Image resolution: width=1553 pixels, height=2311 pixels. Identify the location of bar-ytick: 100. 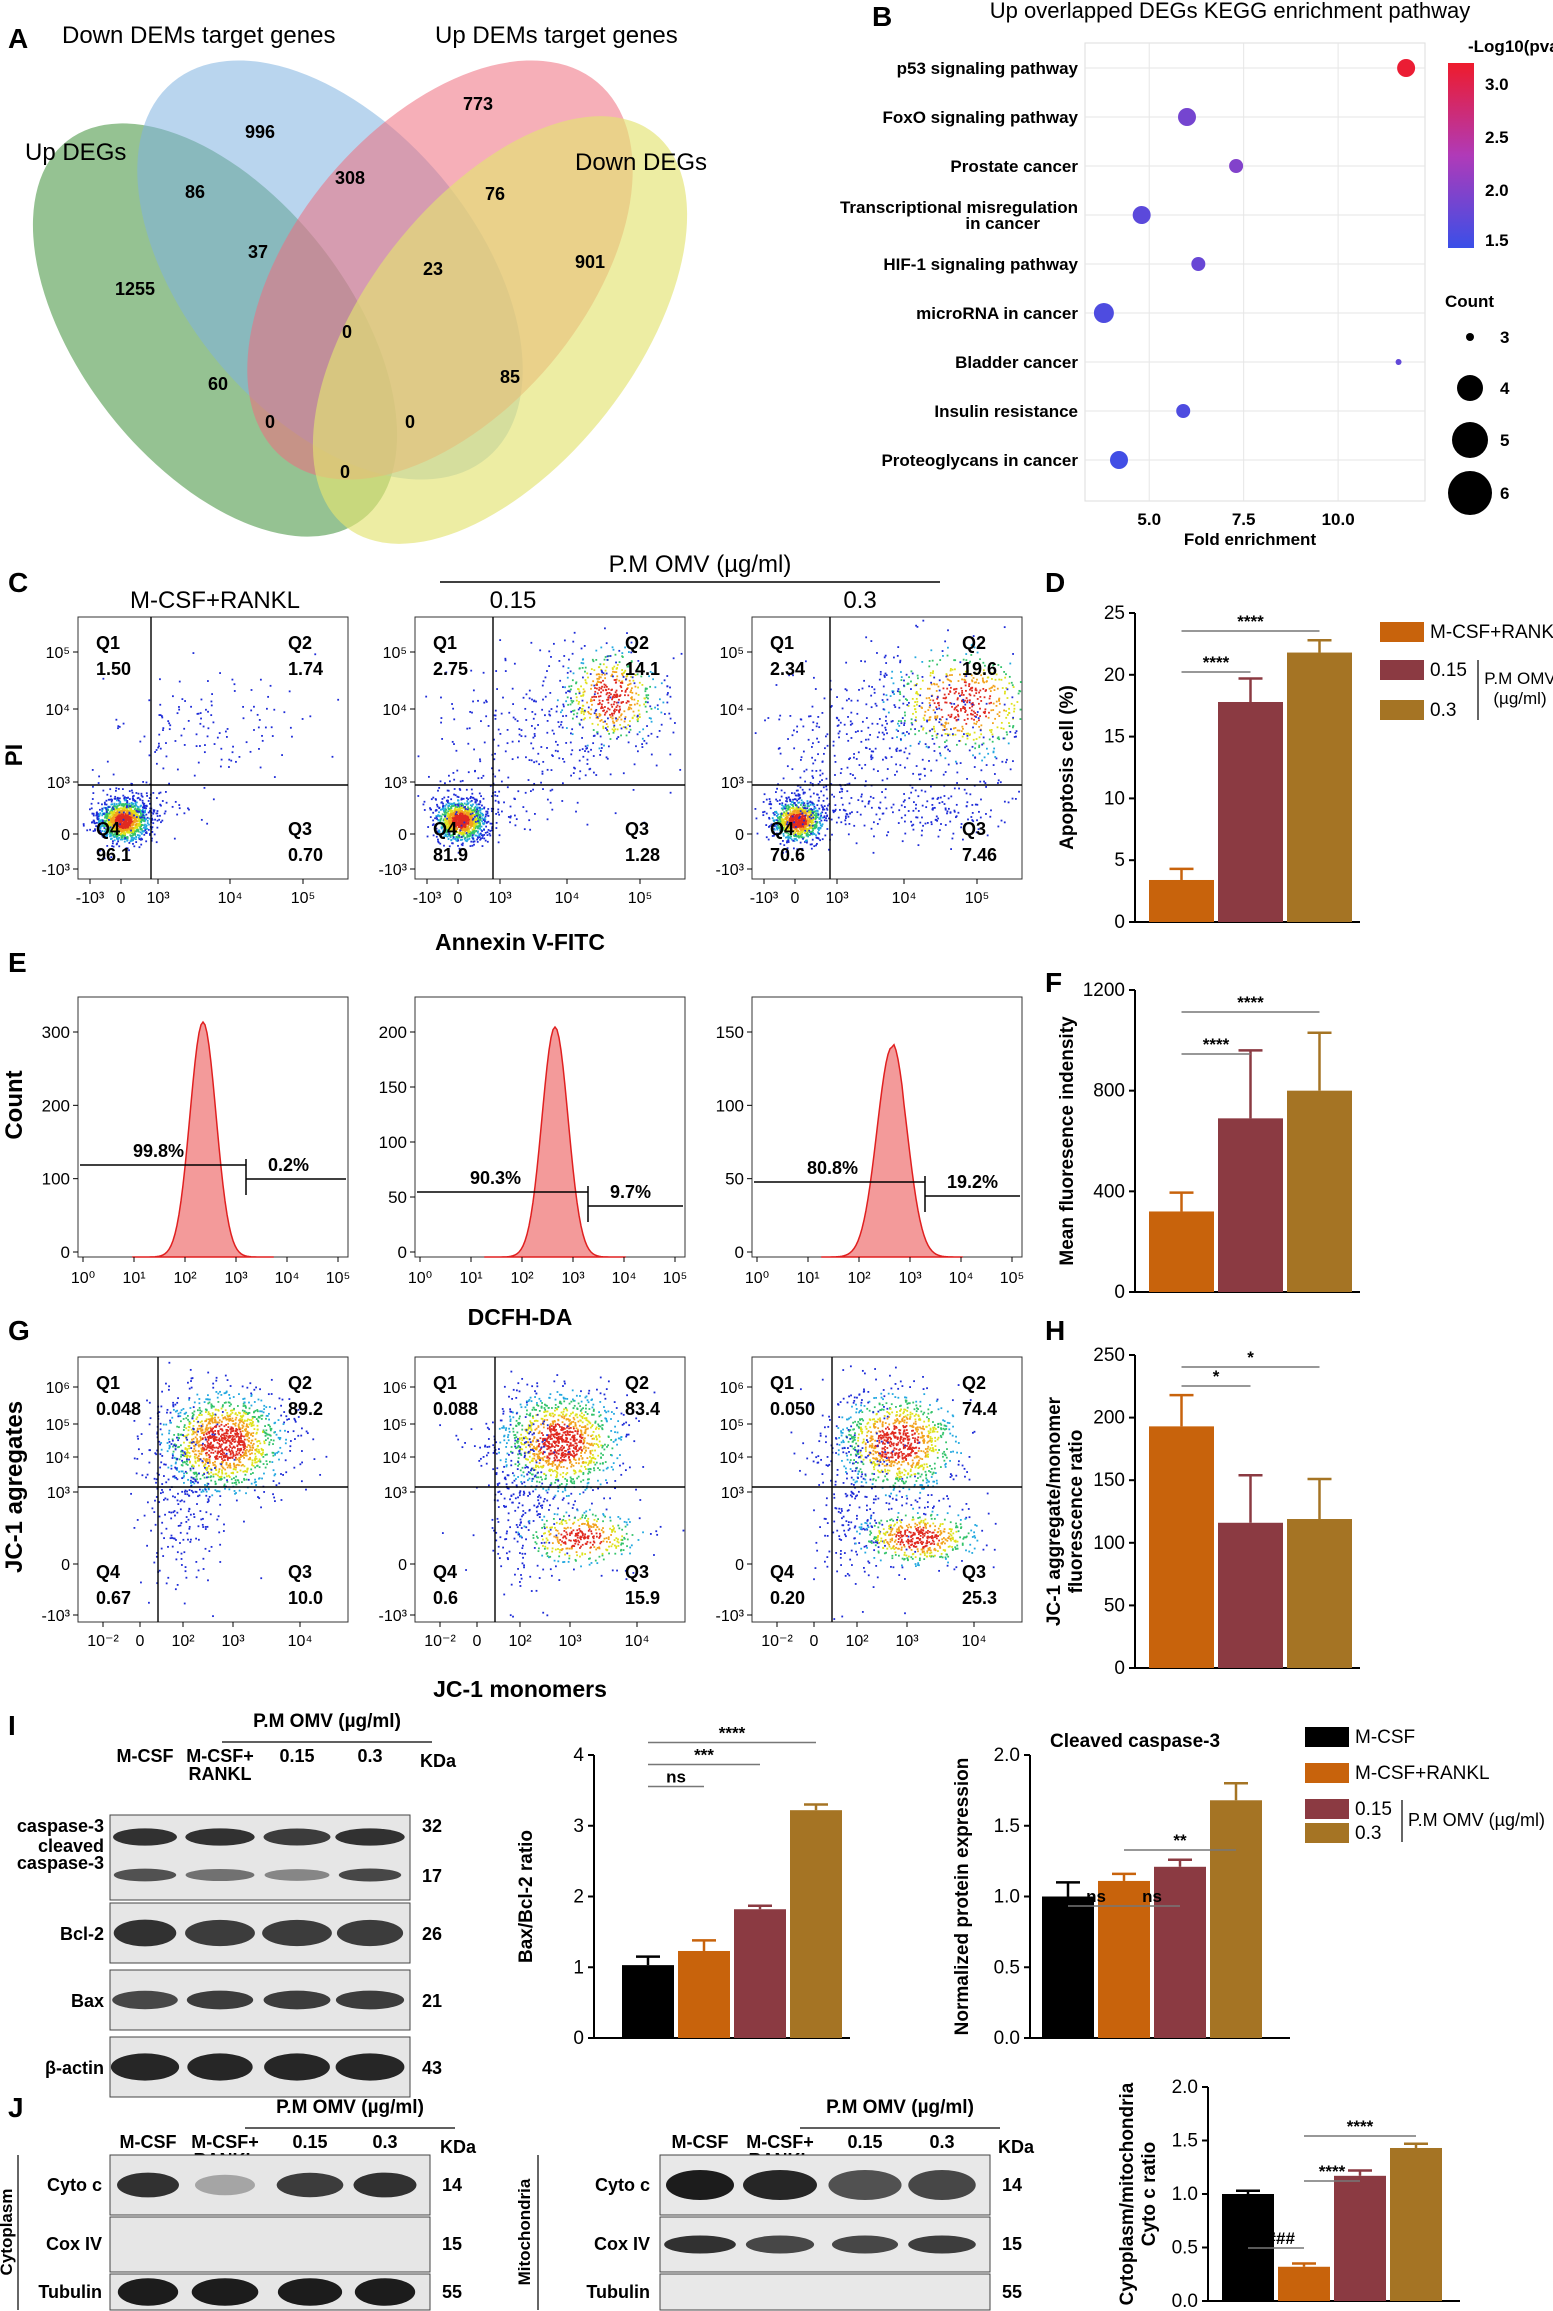
(1109, 1543).